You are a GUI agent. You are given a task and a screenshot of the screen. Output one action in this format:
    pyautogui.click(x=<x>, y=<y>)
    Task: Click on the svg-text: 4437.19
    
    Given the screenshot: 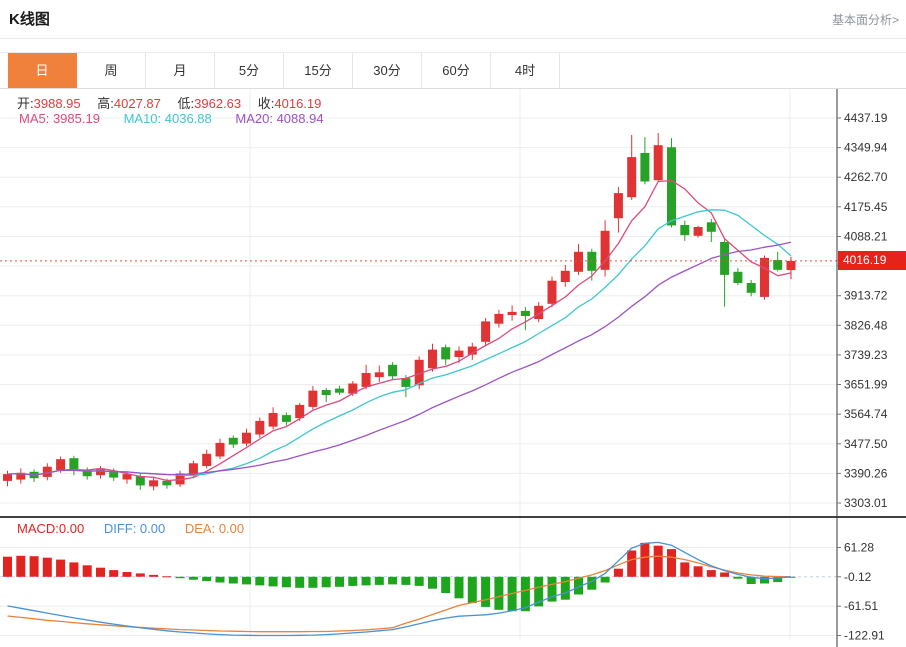 What is the action you would take?
    pyautogui.click(x=866, y=118)
    